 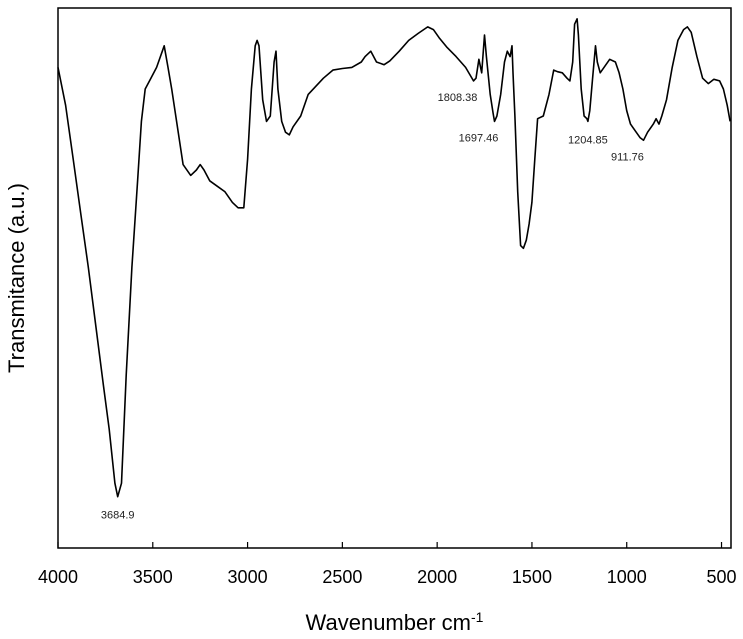 I want to click on x-tick-label: 1000, so click(x=627, y=577).